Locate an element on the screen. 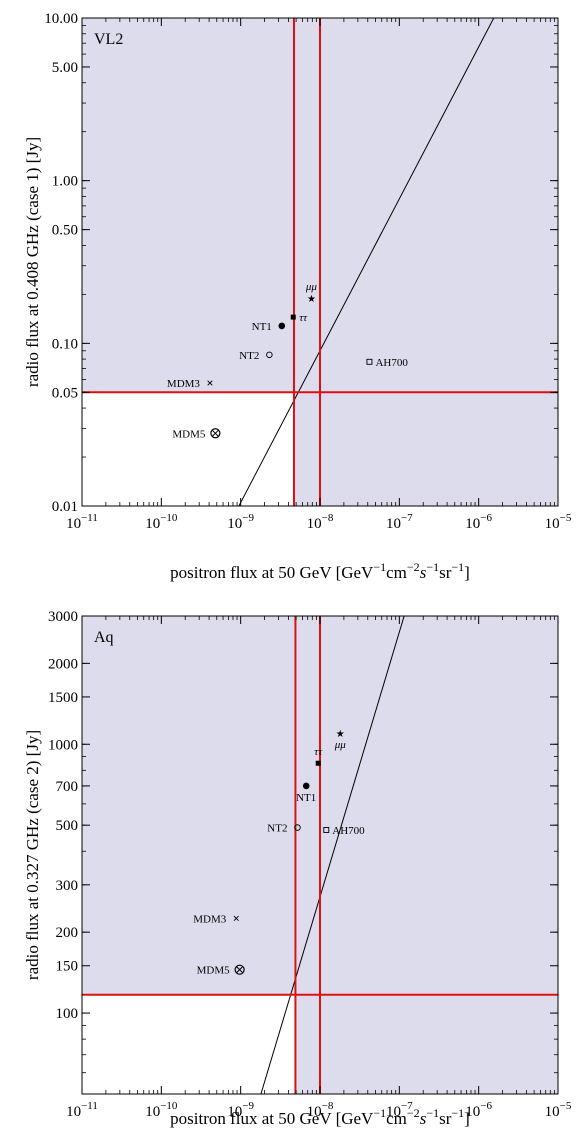 The image size is (587, 1132). point-ττ-label: ττ is located at coordinates (303, 318).